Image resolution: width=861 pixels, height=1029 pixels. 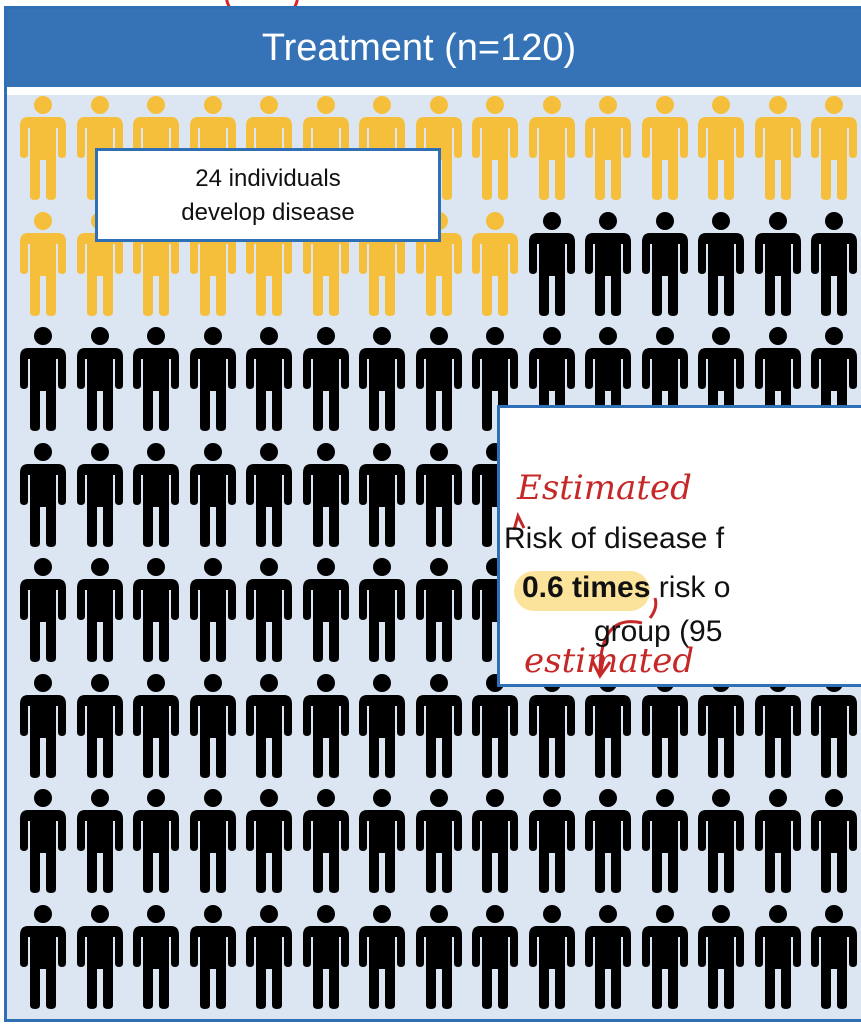 What do you see at coordinates (586, 587) in the screenshot?
I see `risk-ratio-value: 0.6 times` at bounding box center [586, 587].